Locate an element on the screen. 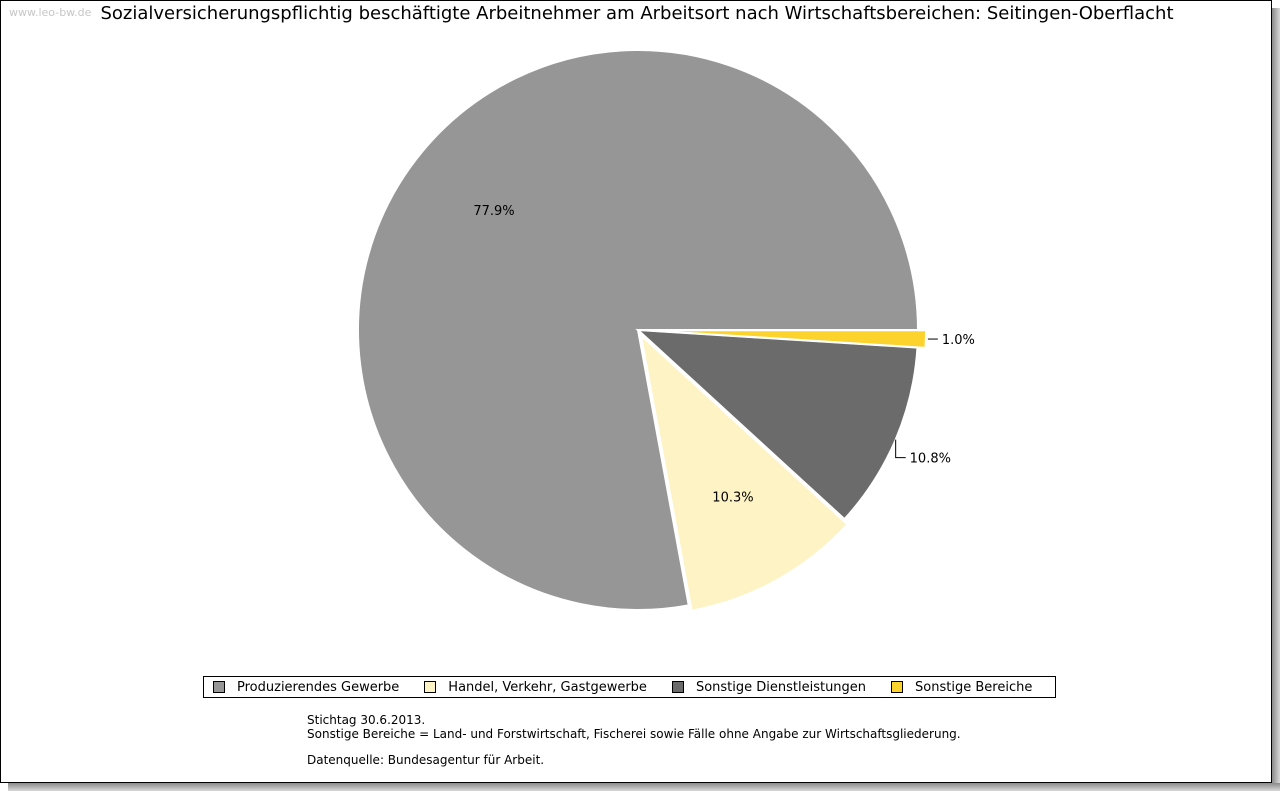  label-leader-line is located at coordinates (900, 449).